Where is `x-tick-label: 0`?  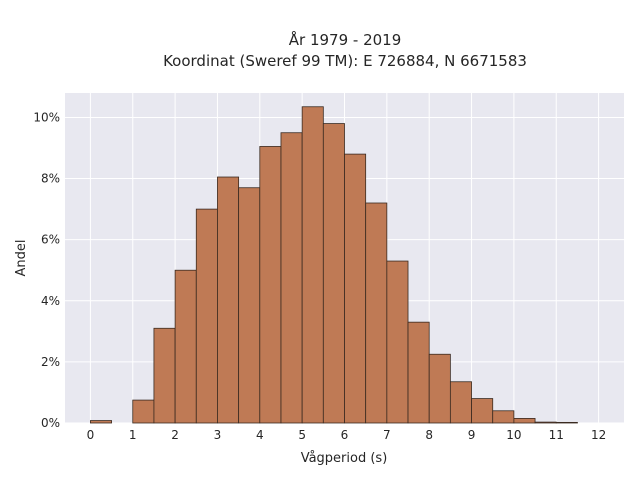
x-tick-label: 0 is located at coordinates (91, 435).